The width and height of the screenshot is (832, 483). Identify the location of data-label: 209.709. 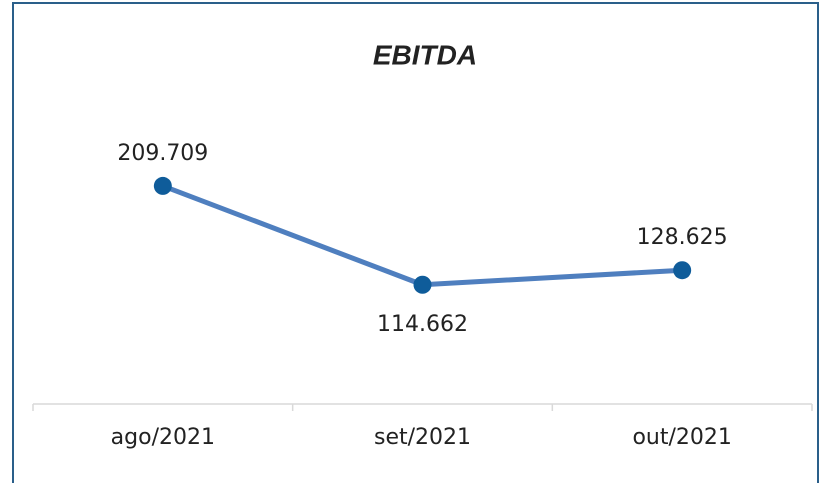
(162, 153).